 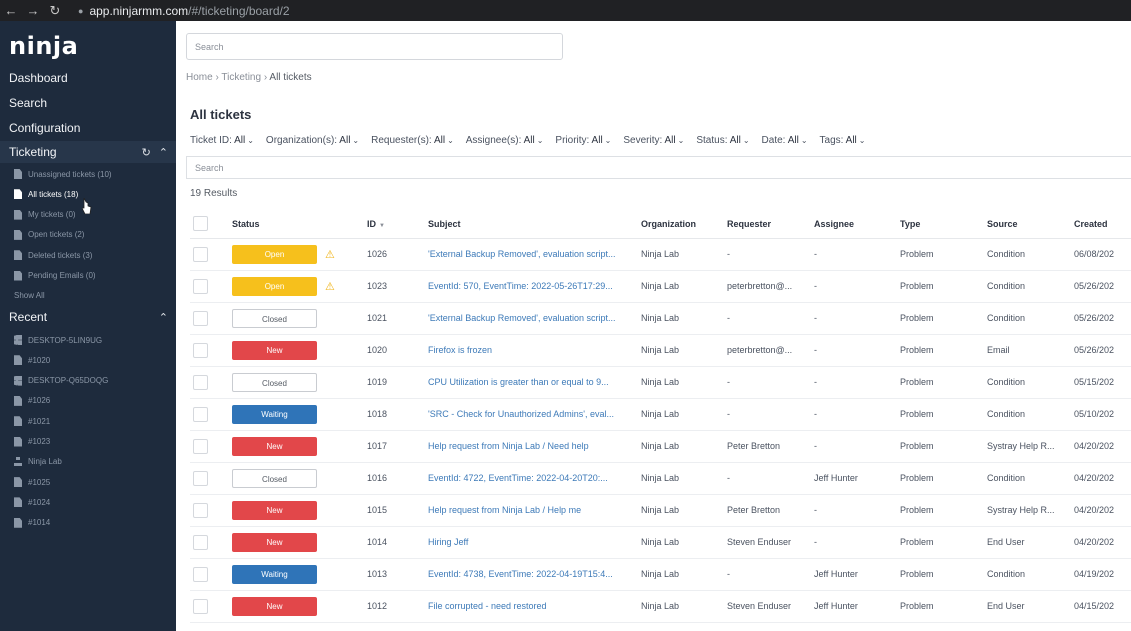 I want to click on assignee-cell: Jeff Hunter, so click(x=857, y=606).